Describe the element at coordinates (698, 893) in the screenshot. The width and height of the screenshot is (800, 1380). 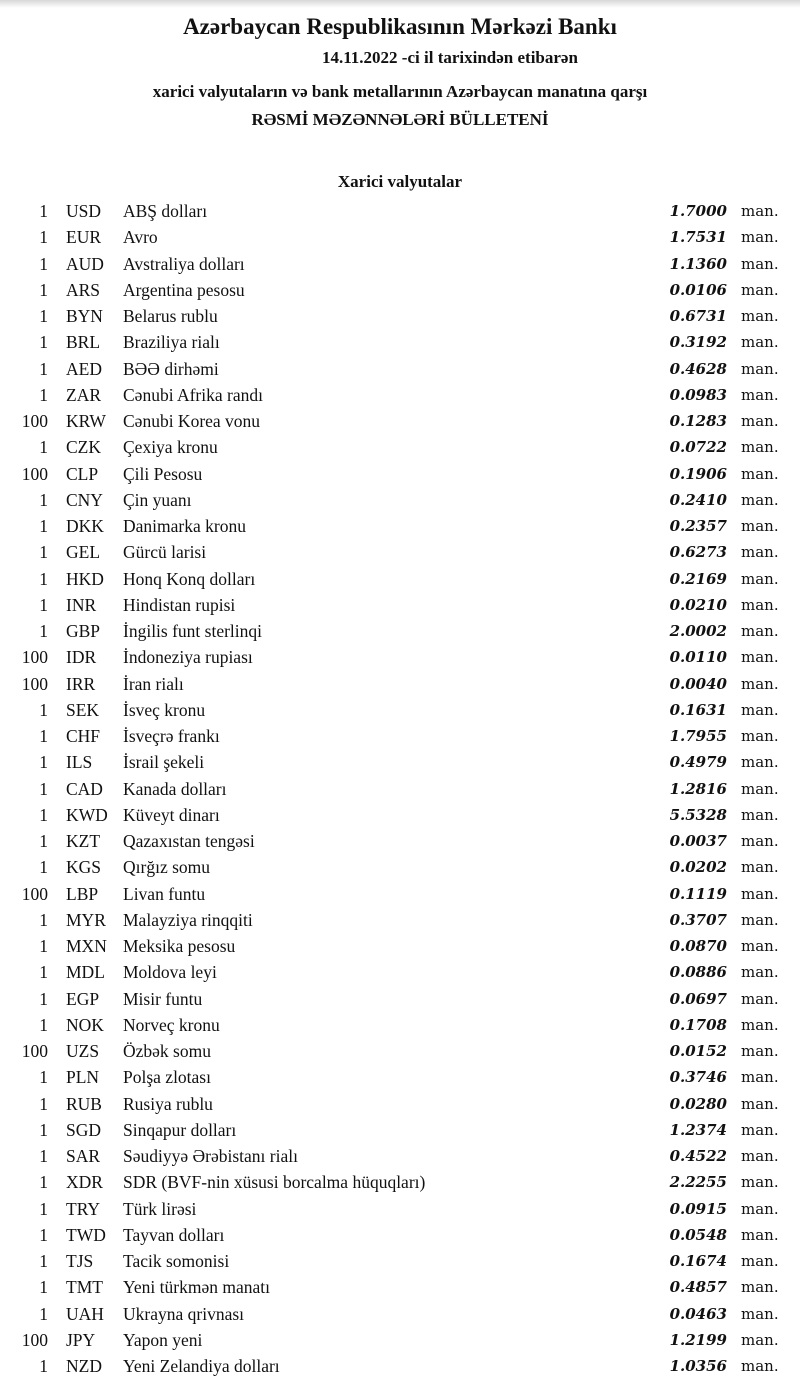
I see `rate-value: 0.1119` at that location.